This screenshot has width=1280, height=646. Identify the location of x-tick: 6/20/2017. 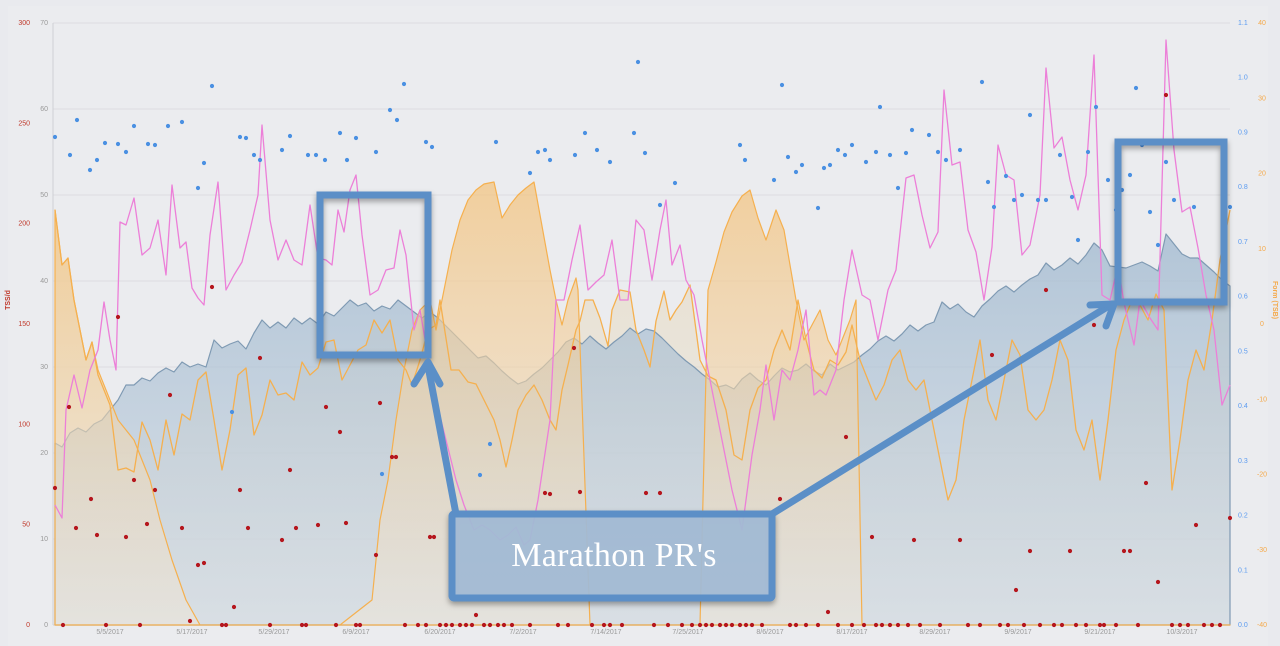
(439, 632).